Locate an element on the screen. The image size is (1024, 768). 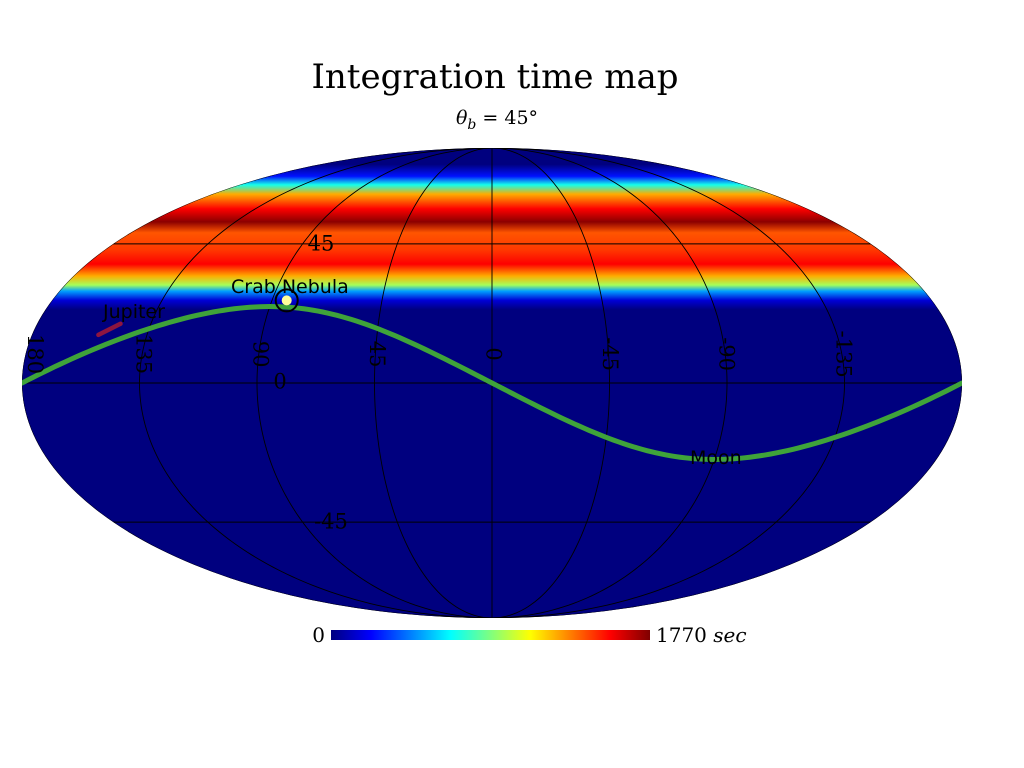
colorbar-scale is located at coordinates (490, 635).